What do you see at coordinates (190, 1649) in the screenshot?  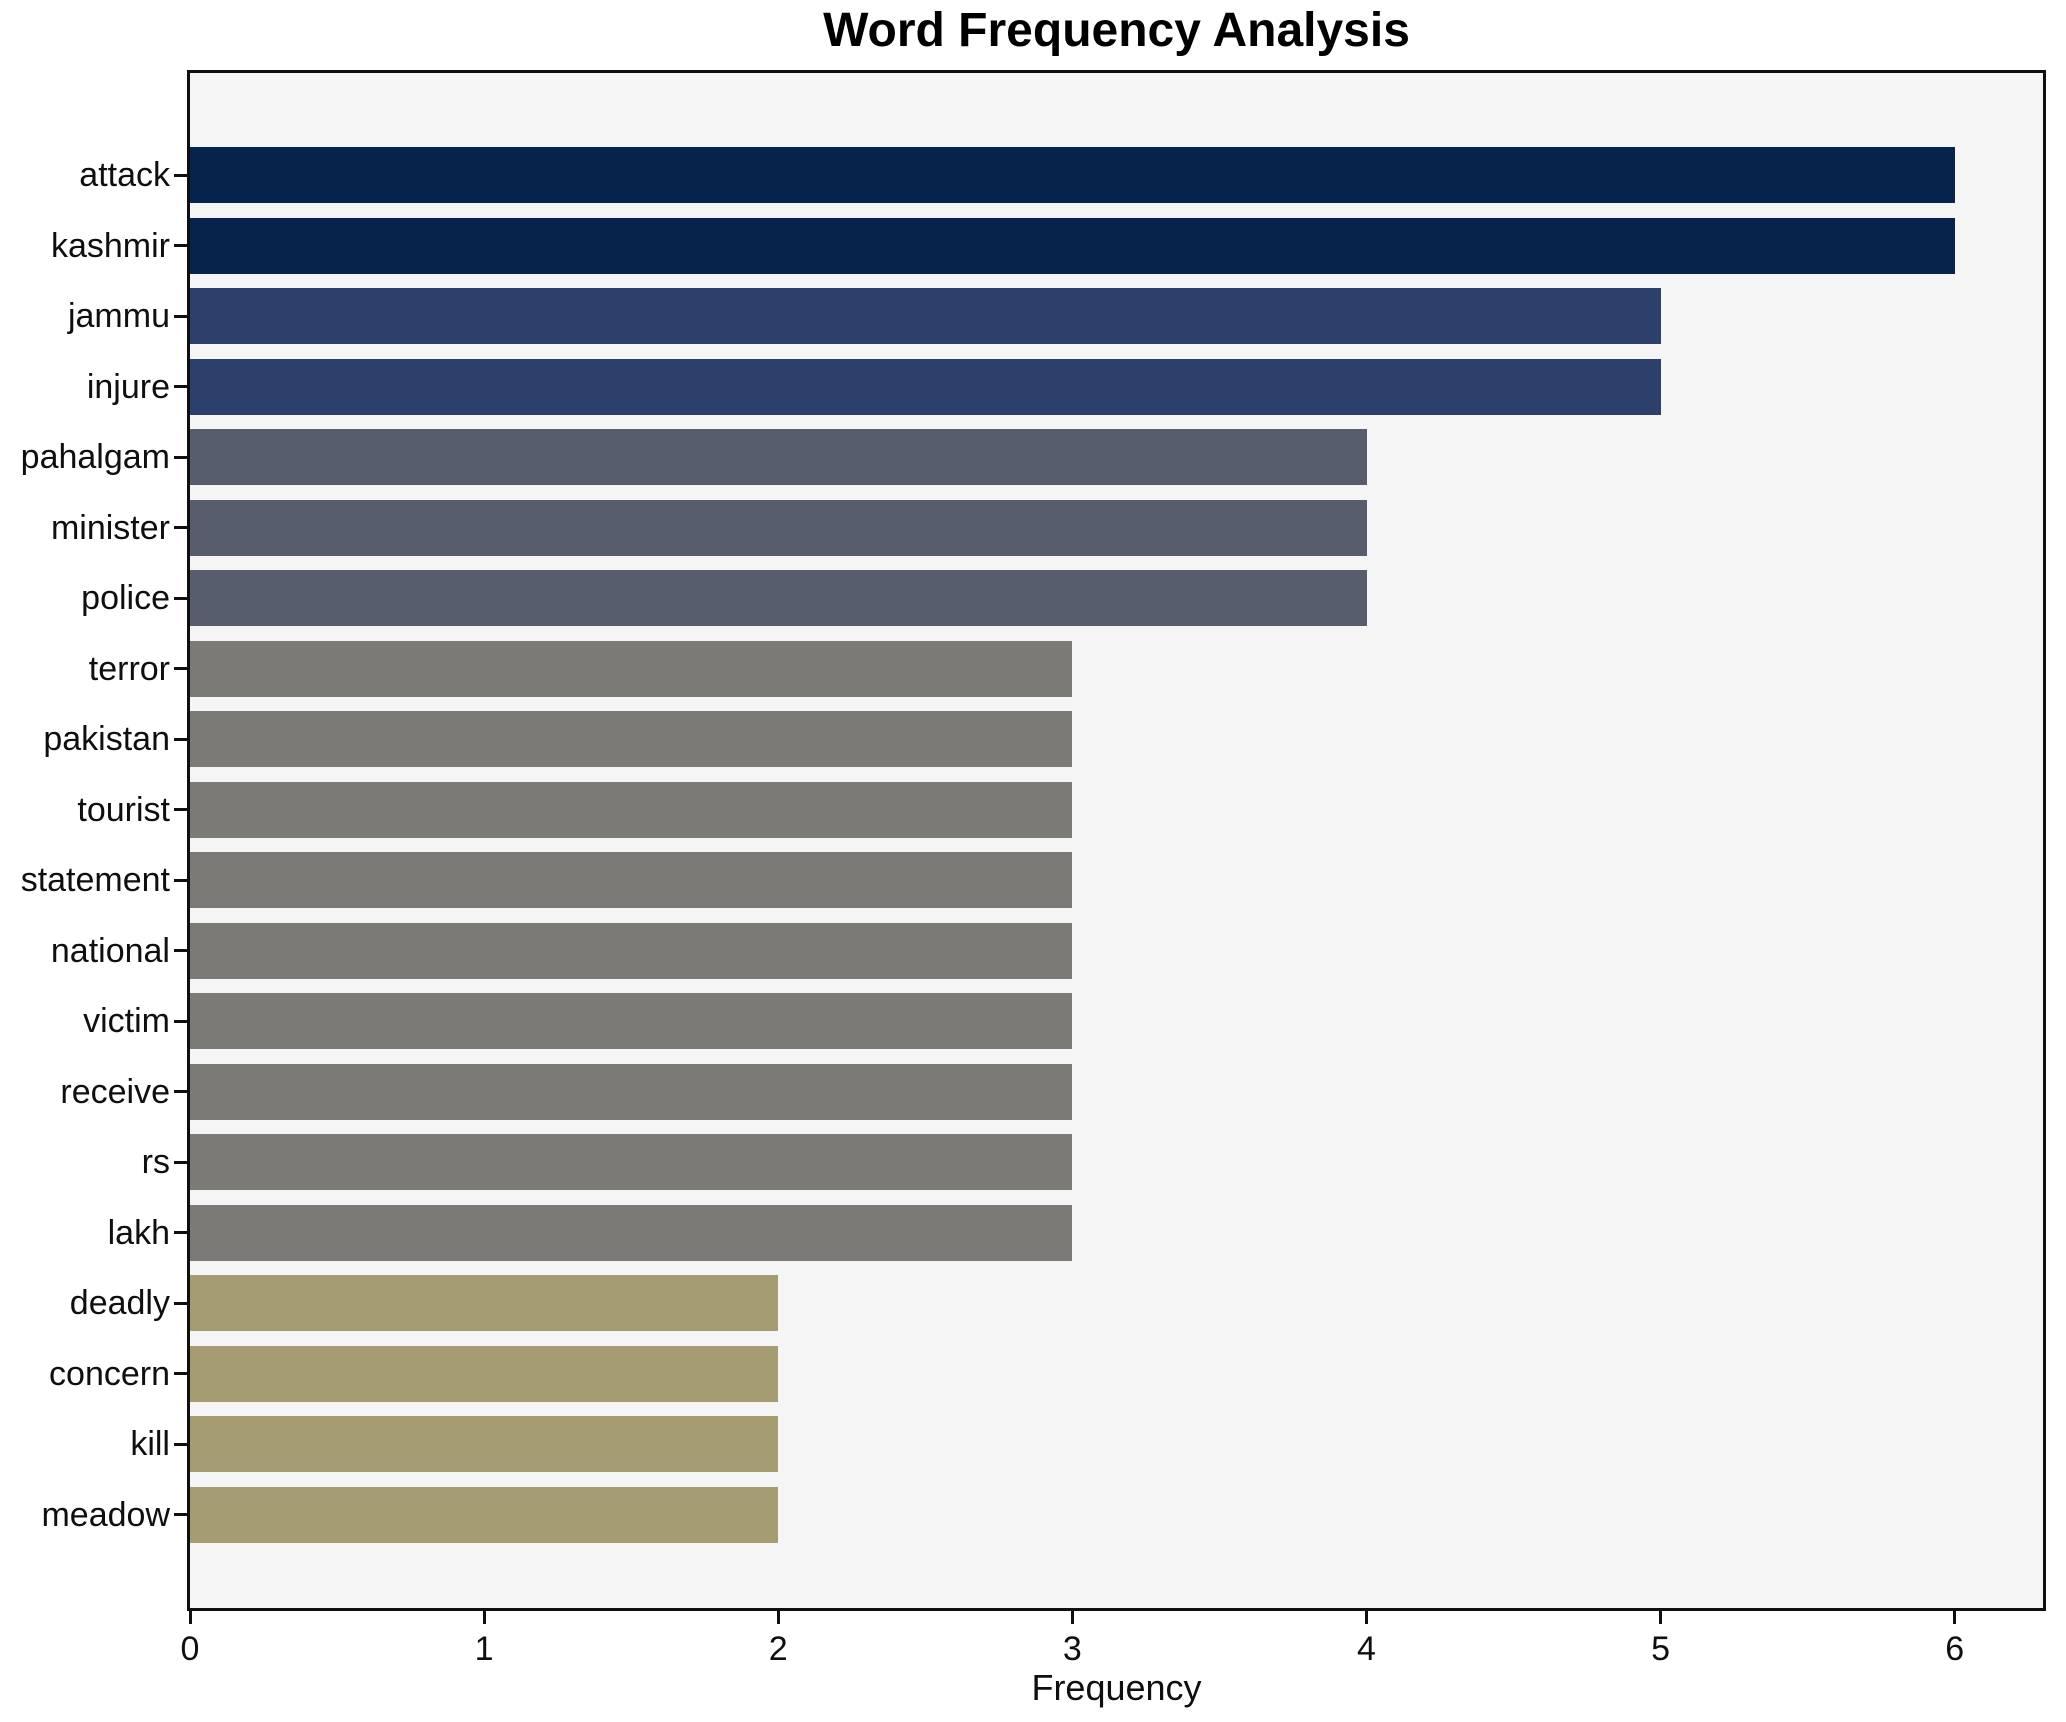 I see `x-tick-label: 0` at bounding box center [190, 1649].